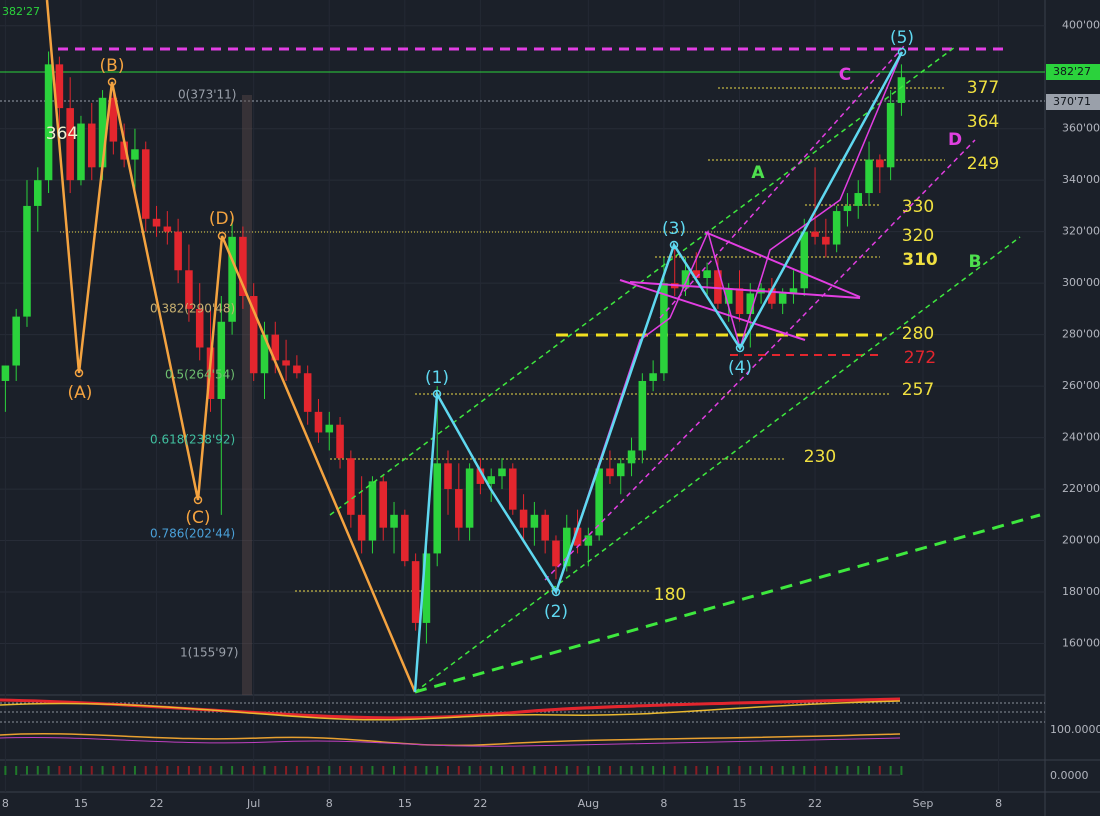 Image resolution: width=1100 pixels, height=816 pixels. What do you see at coordinates (983, 88) in the screenshot?
I see `annotation: 377` at bounding box center [983, 88].